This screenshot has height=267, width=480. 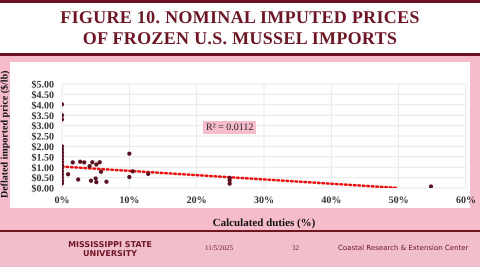 I want to click on x-axis-title: Calculated duties (%), so click(x=264, y=223).